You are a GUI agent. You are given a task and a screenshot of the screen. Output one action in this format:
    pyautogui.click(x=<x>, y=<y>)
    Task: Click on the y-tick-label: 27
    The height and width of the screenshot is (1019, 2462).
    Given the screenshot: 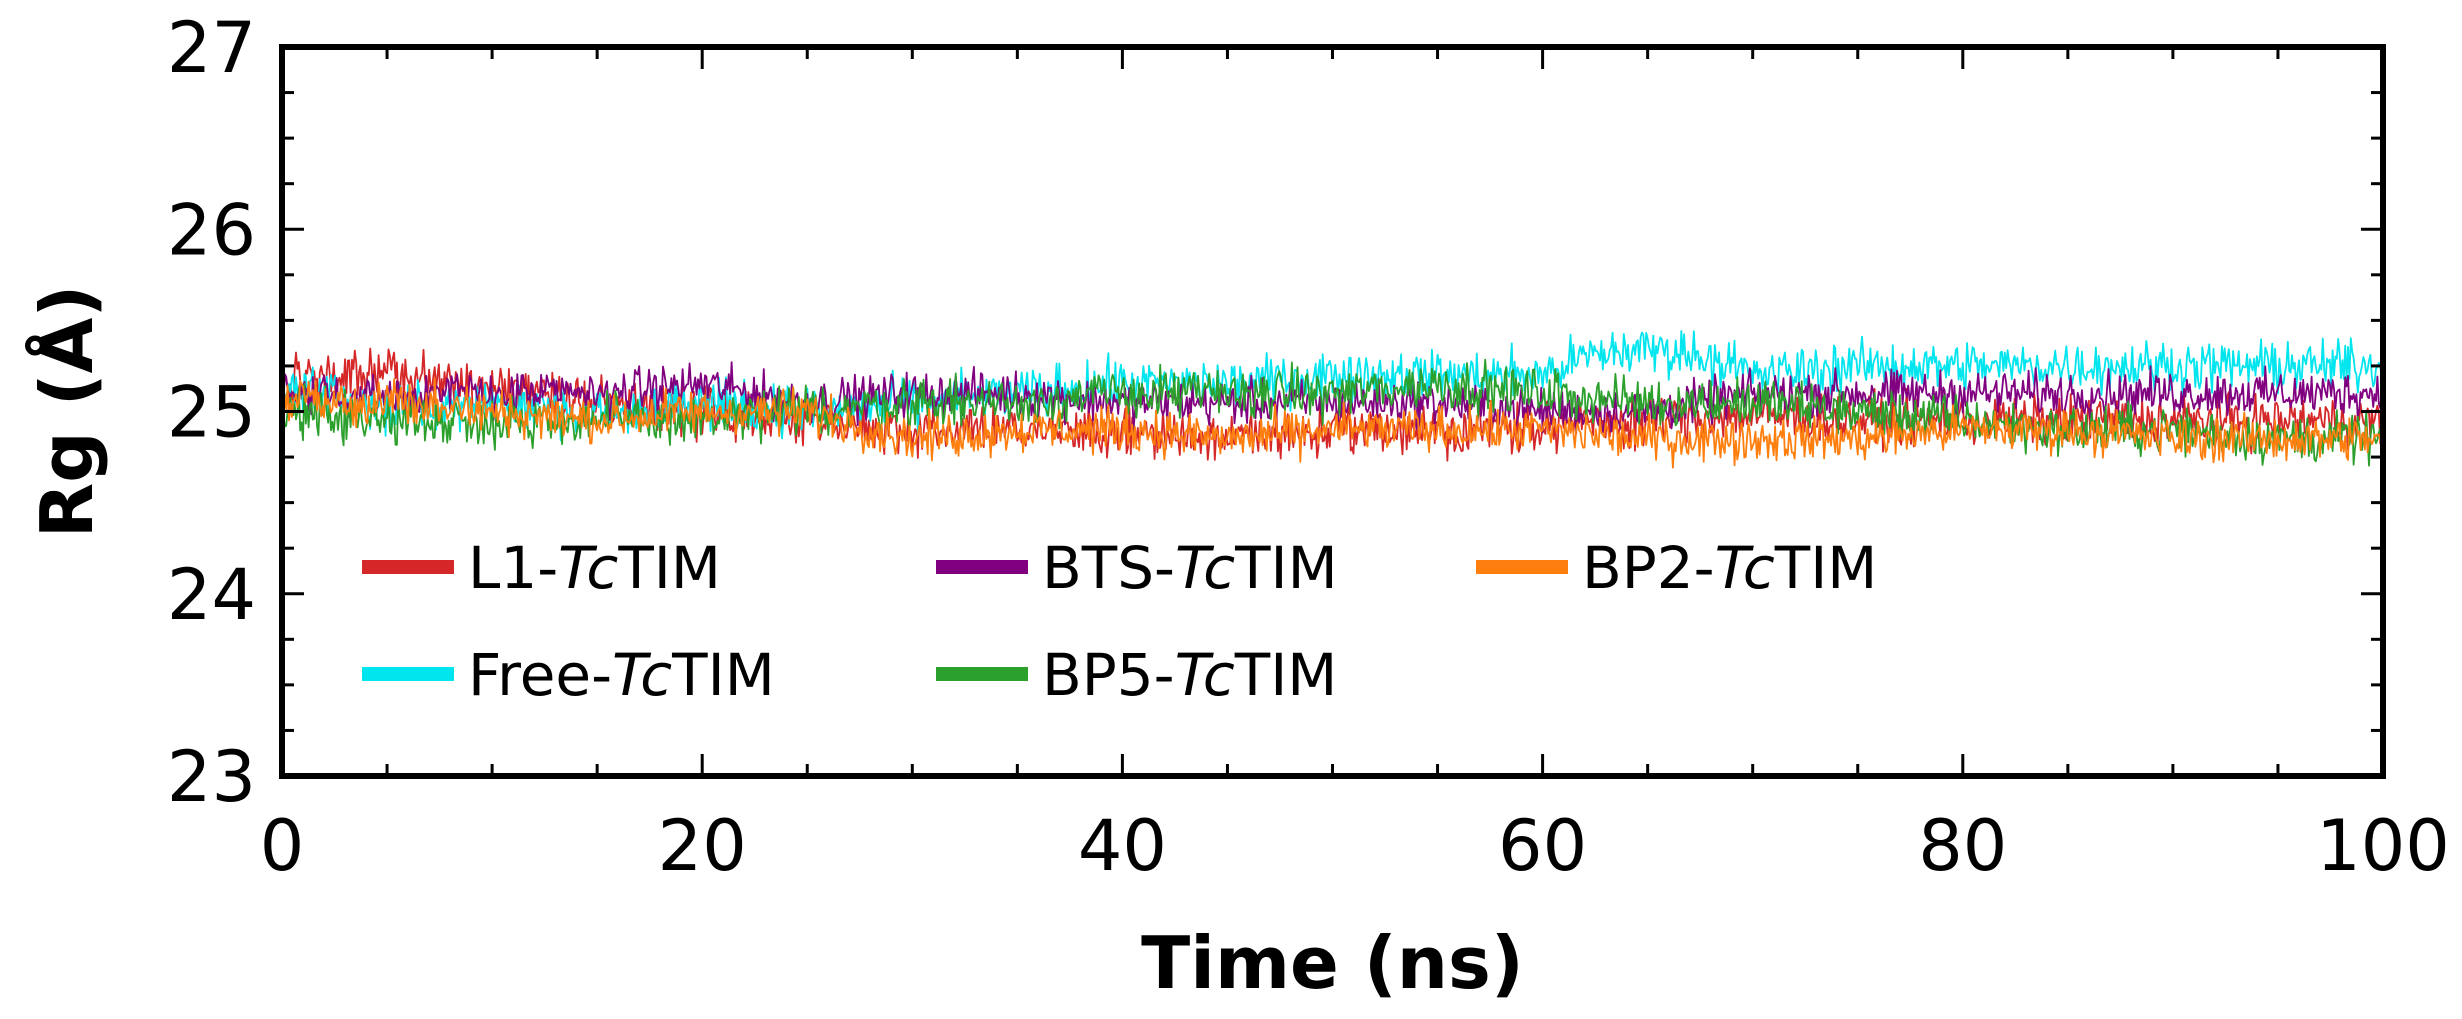 What is the action you would take?
    pyautogui.click(x=211, y=48)
    